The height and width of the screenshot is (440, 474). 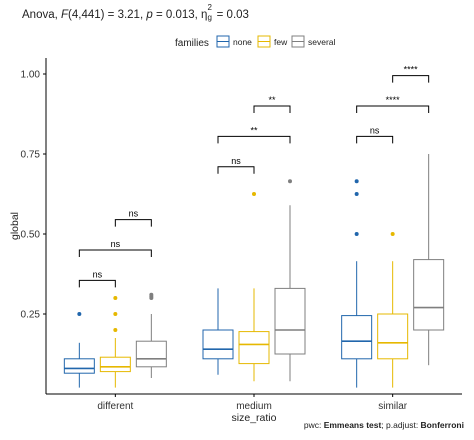 What do you see at coordinates (79, 350) in the screenshot?
I see `box-none-different` at bounding box center [79, 350].